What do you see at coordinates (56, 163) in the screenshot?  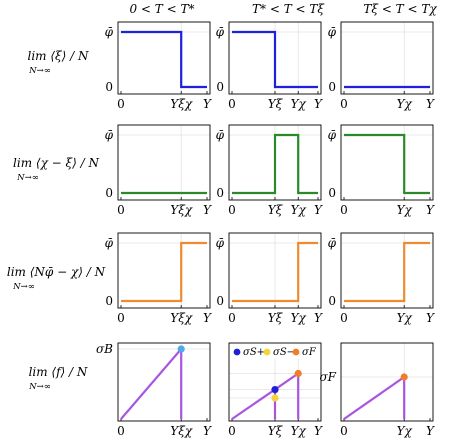 I see `row-label-1: lim ⟨χ − ξ⟩ / N` at bounding box center [56, 163].